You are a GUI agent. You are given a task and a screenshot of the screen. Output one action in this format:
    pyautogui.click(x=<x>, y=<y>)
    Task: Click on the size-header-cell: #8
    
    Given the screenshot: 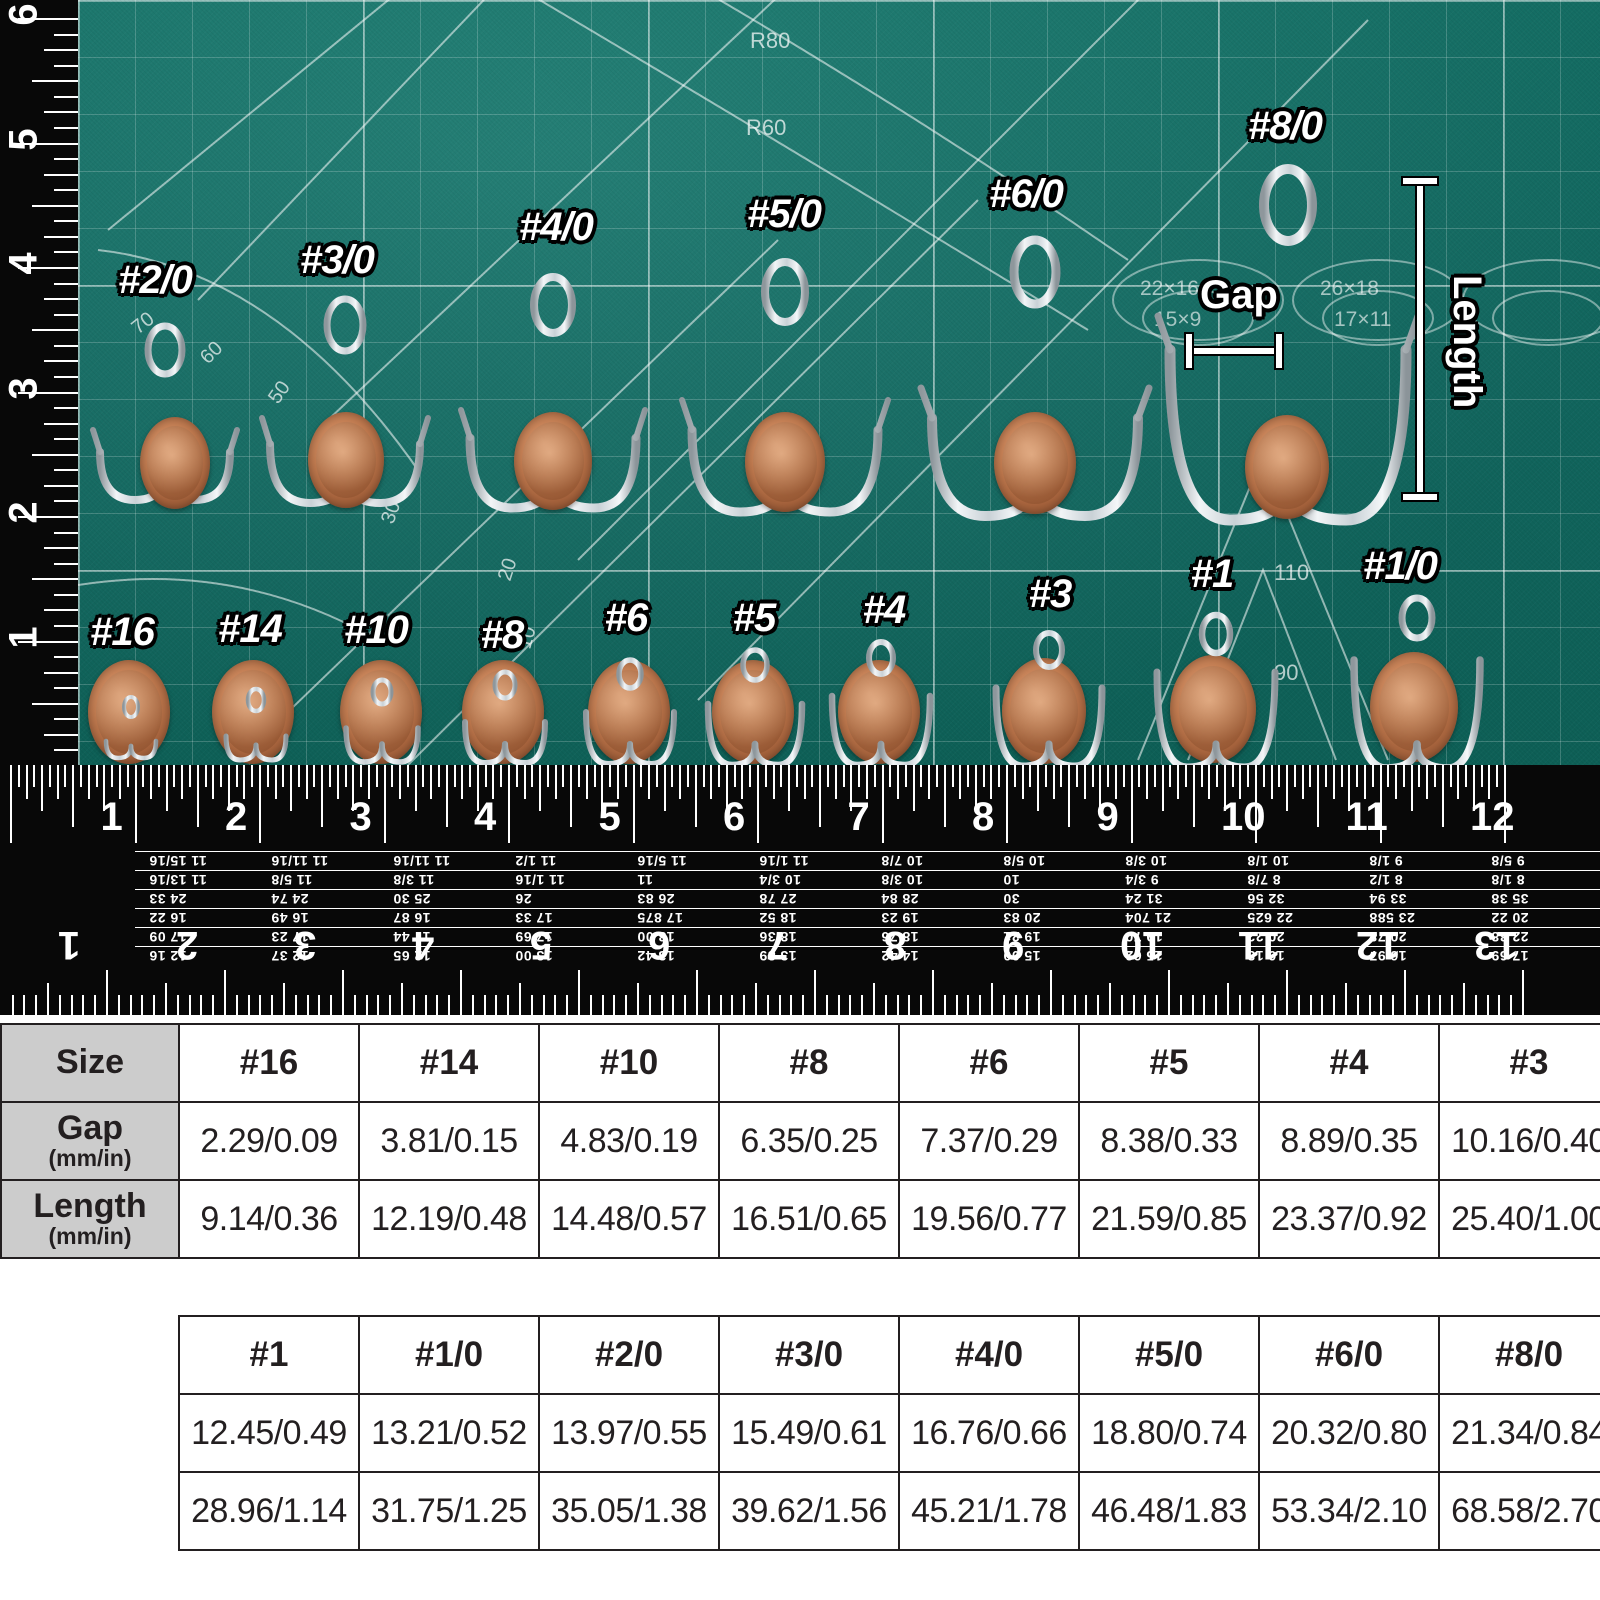 What is the action you would take?
    pyautogui.click(x=809, y=1063)
    